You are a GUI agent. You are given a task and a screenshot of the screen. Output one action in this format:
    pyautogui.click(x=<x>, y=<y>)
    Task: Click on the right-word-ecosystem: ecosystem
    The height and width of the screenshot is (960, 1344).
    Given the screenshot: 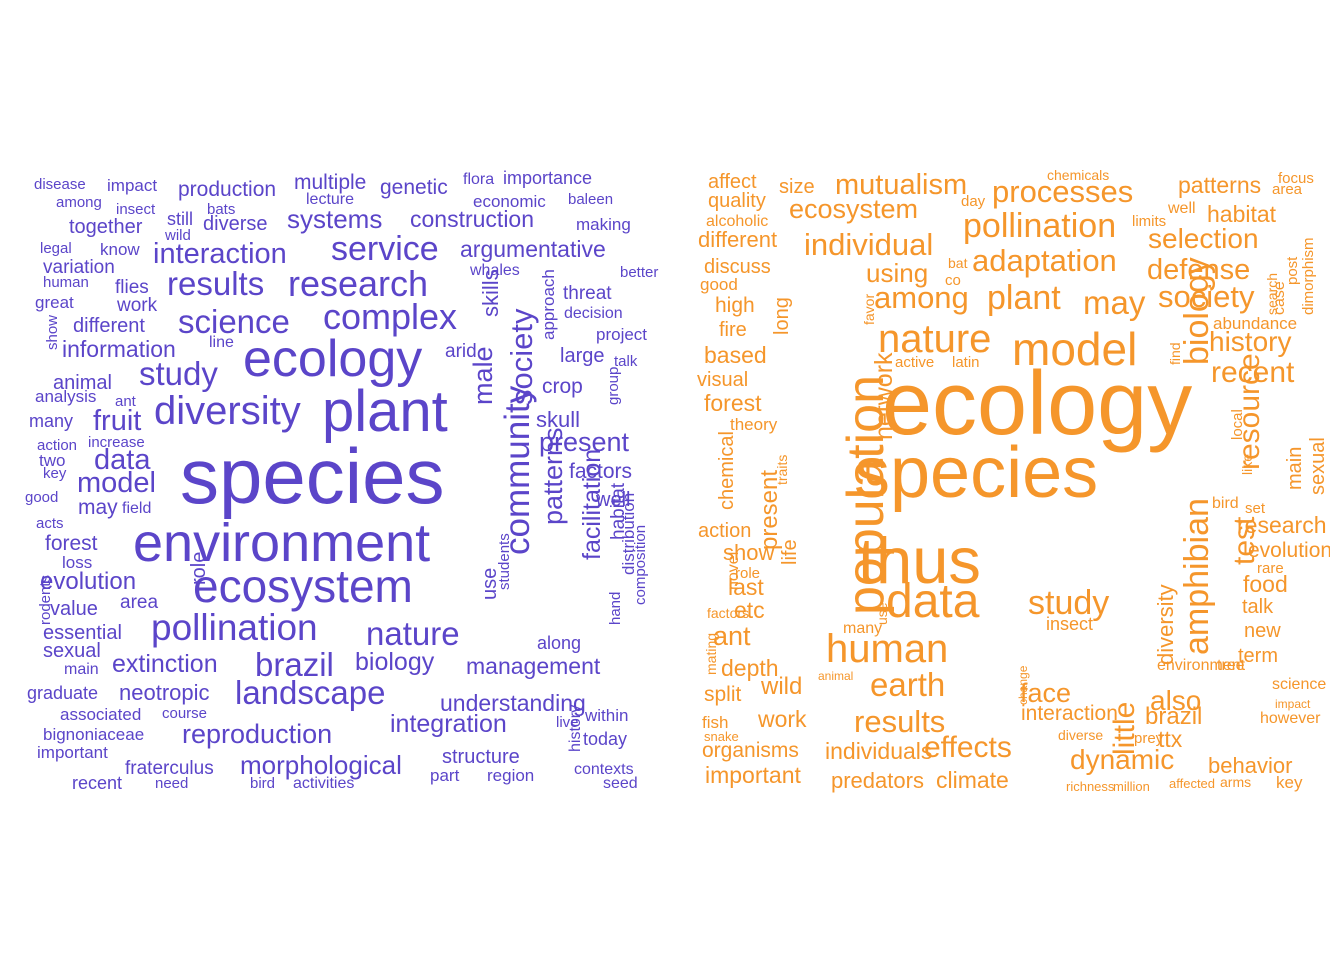 What is the action you would take?
    pyautogui.click(x=854, y=209)
    